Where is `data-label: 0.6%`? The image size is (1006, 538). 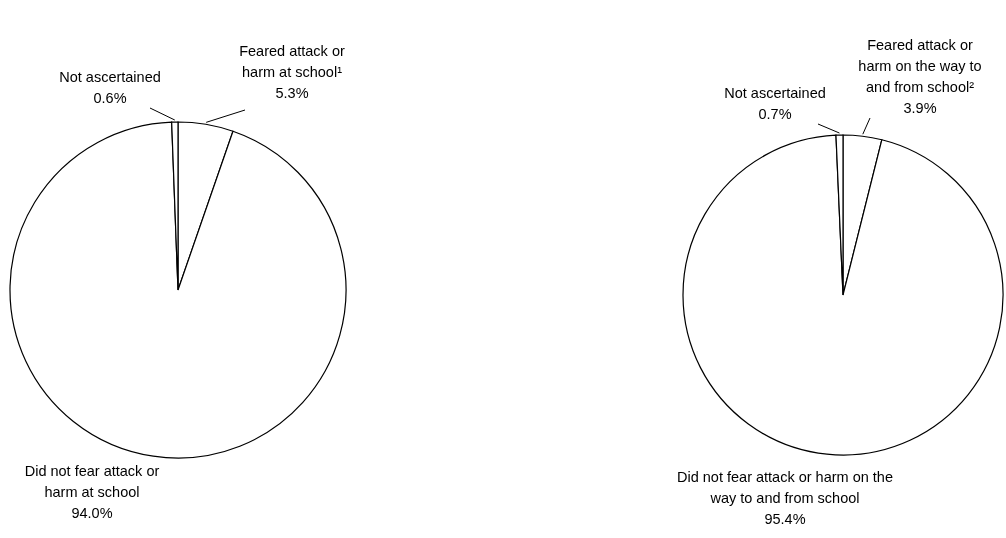
data-label: 0.6% is located at coordinates (110, 98).